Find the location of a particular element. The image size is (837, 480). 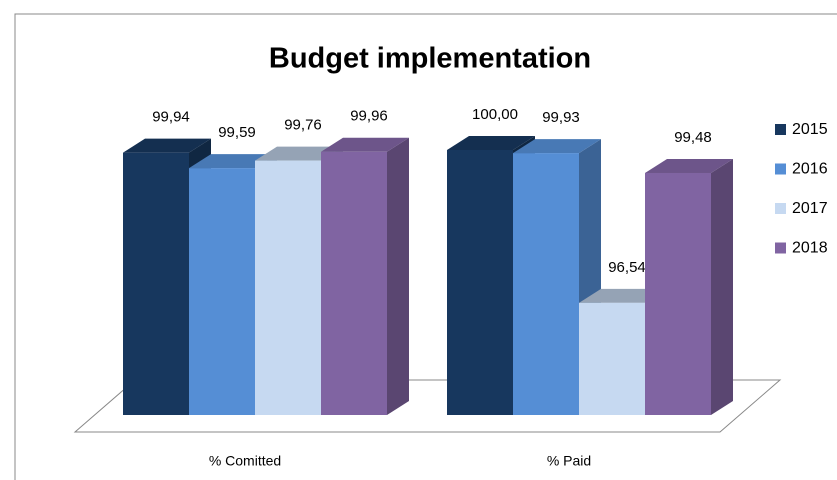

data-label: 100,00 is located at coordinates (495, 114).